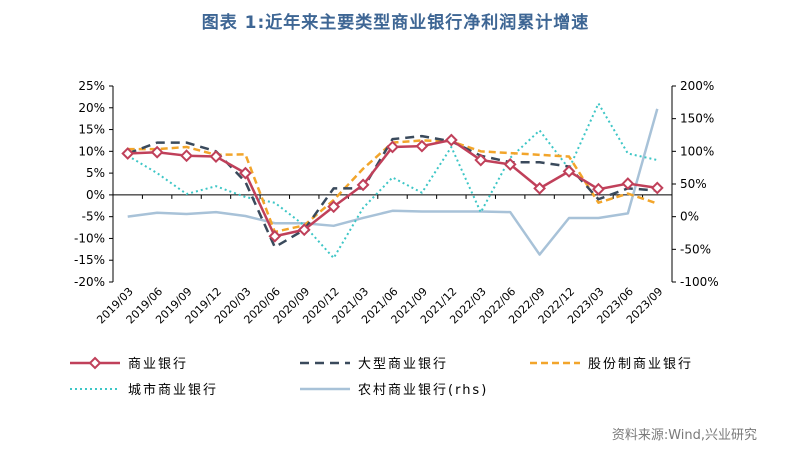 This screenshot has height=458, width=791. I want to click on y-right-tick-label: 0%, so click(689, 217).